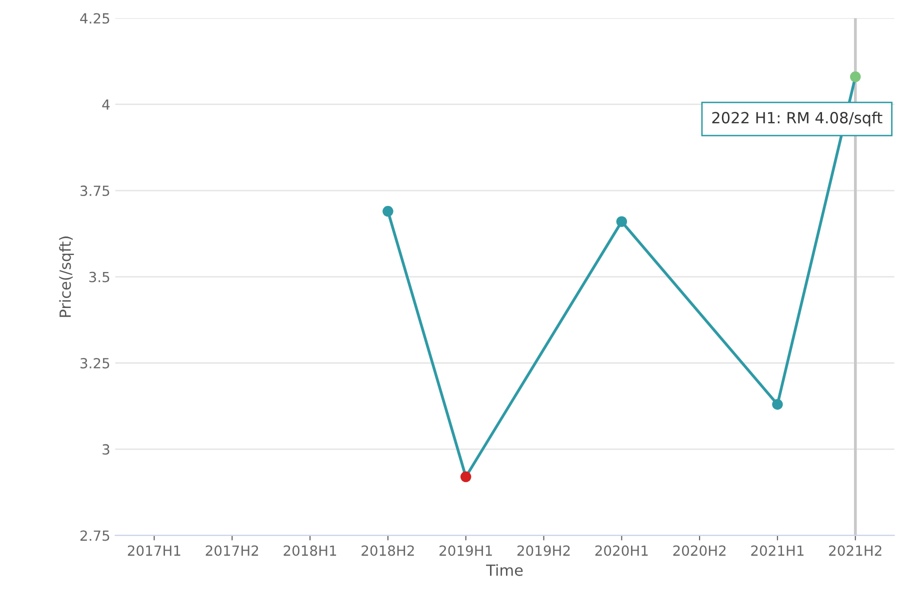 The image size is (922, 605). What do you see at coordinates (466, 550) in the screenshot?
I see `x-tick-label: 2019H1` at bounding box center [466, 550].